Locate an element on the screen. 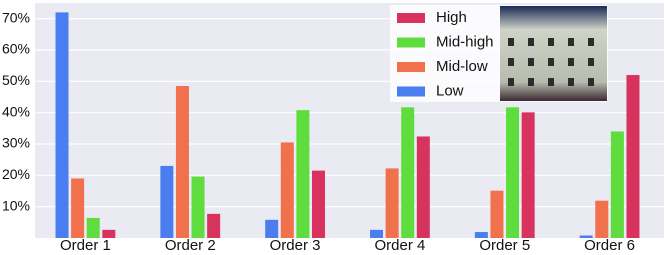  y-tick-label: 10% is located at coordinates (16, 205).